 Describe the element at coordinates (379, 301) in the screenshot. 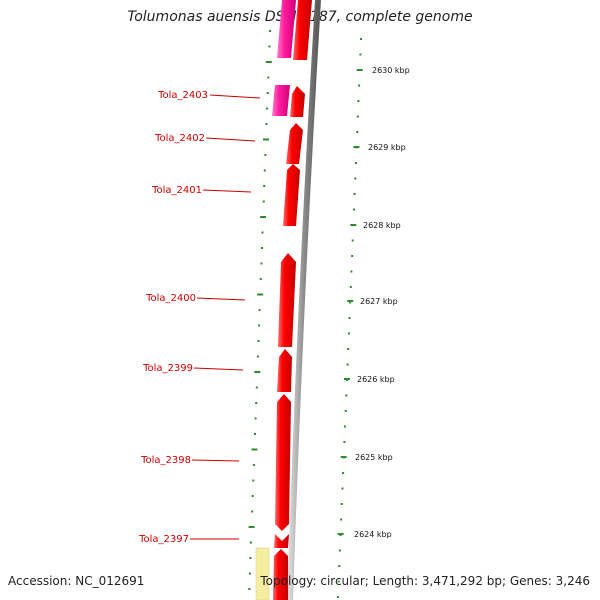

I see `scale-label: 2627 kbp` at that location.